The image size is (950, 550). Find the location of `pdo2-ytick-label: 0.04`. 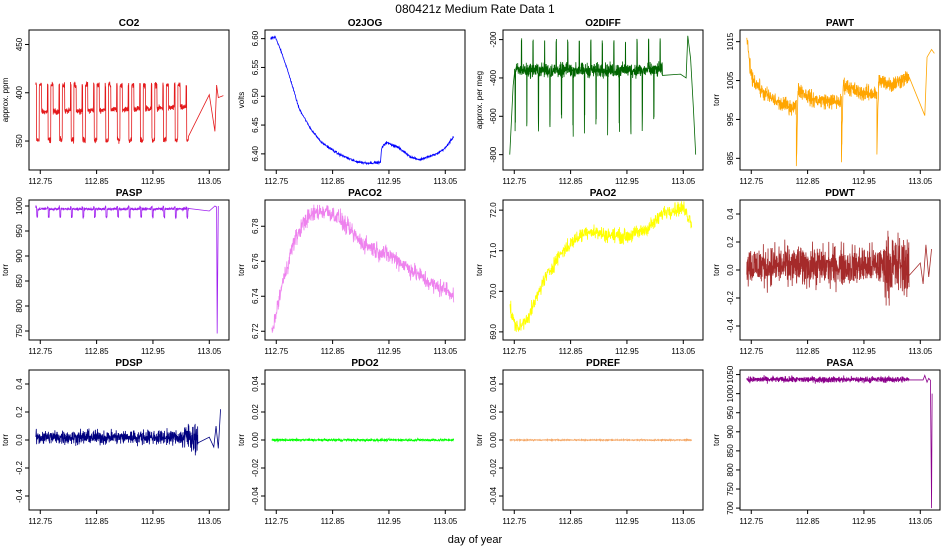

pdo2-ytick-label: 0.04 is located at coordinates (255, 384).